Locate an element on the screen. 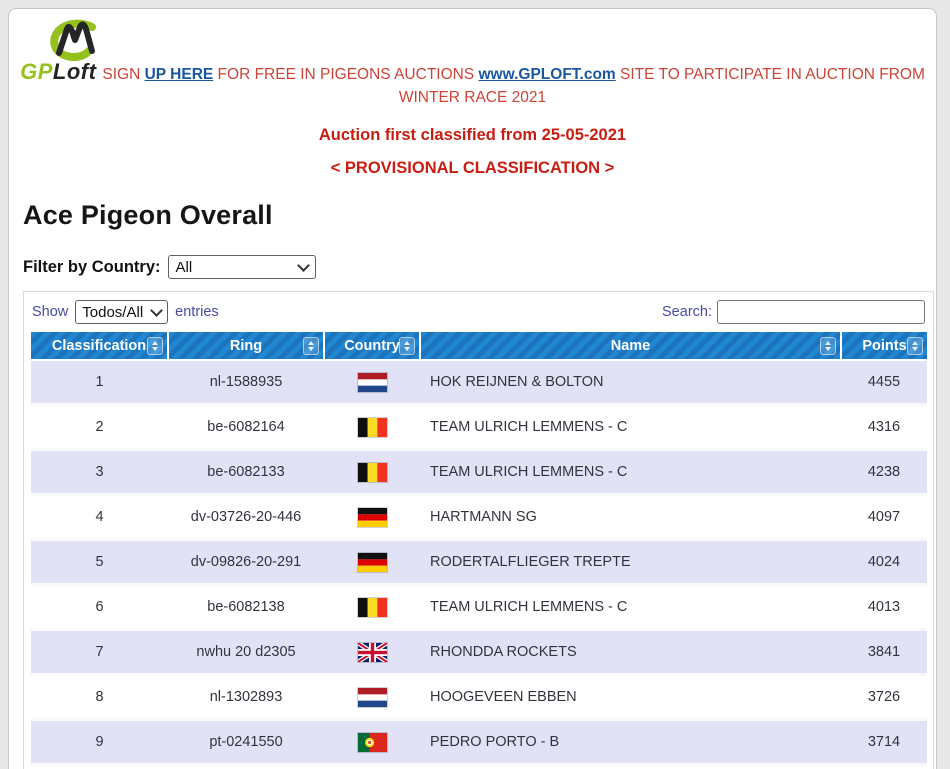 Image resolution: width=950 pixels, height=769 pixels. page-length-select: Todos/All is located at coordinates (122, 312).